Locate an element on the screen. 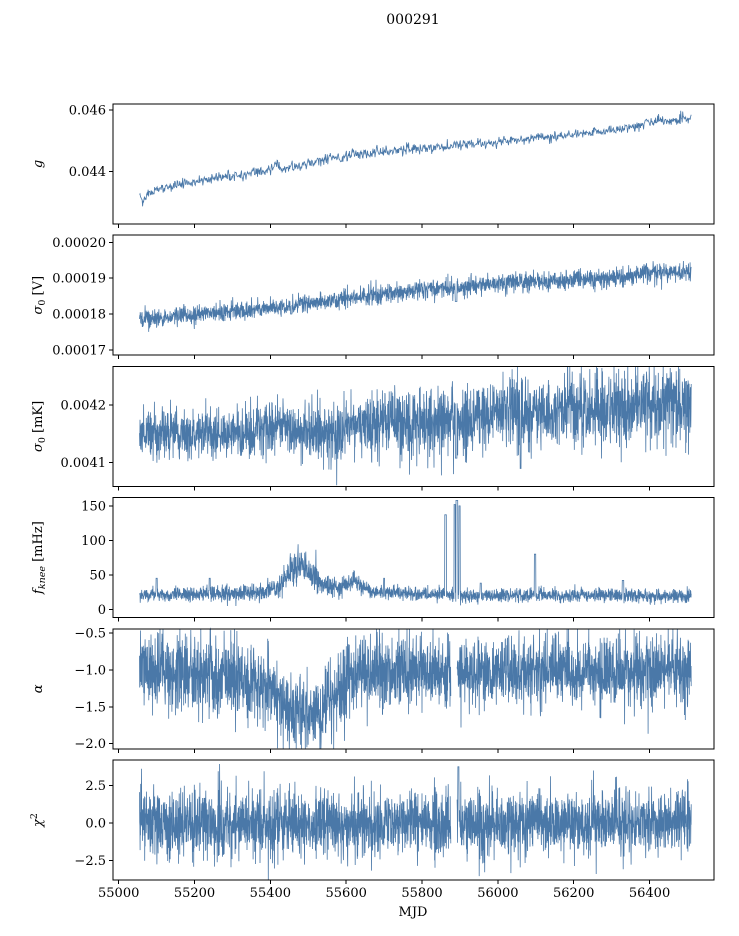  y-axis-label: fknee [mHz] is located at coordinates (39, 558).